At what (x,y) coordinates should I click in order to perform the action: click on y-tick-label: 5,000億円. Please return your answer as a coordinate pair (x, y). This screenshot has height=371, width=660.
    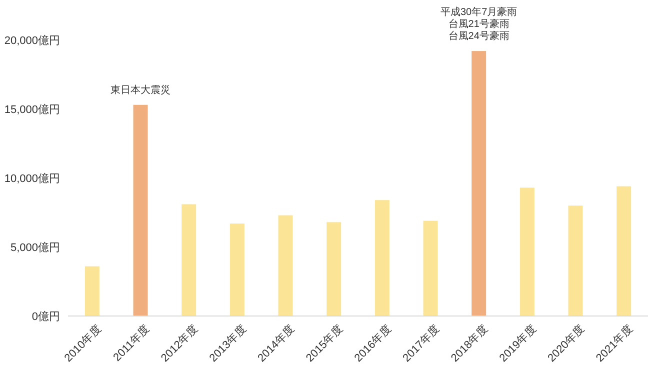
    Looking at the image, I should click on (35, 247).